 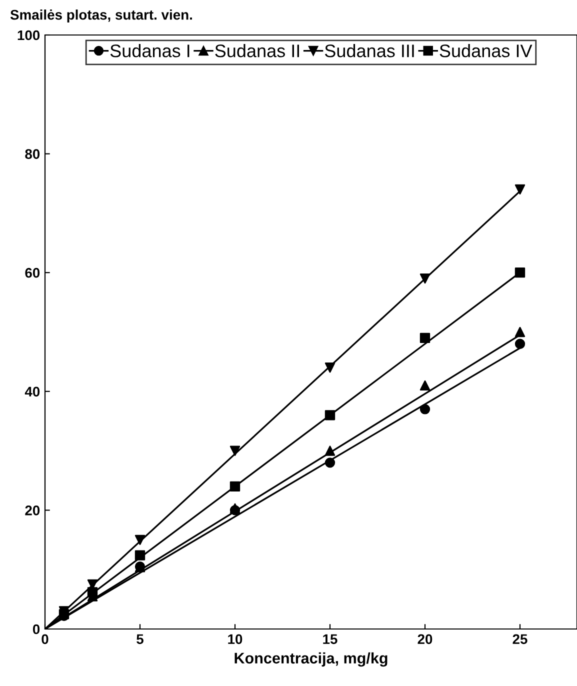 What do you see at coordinates (32, 511) in the screenshot?
I see `y-tick-label: 20` at bounding box center [32, 511].